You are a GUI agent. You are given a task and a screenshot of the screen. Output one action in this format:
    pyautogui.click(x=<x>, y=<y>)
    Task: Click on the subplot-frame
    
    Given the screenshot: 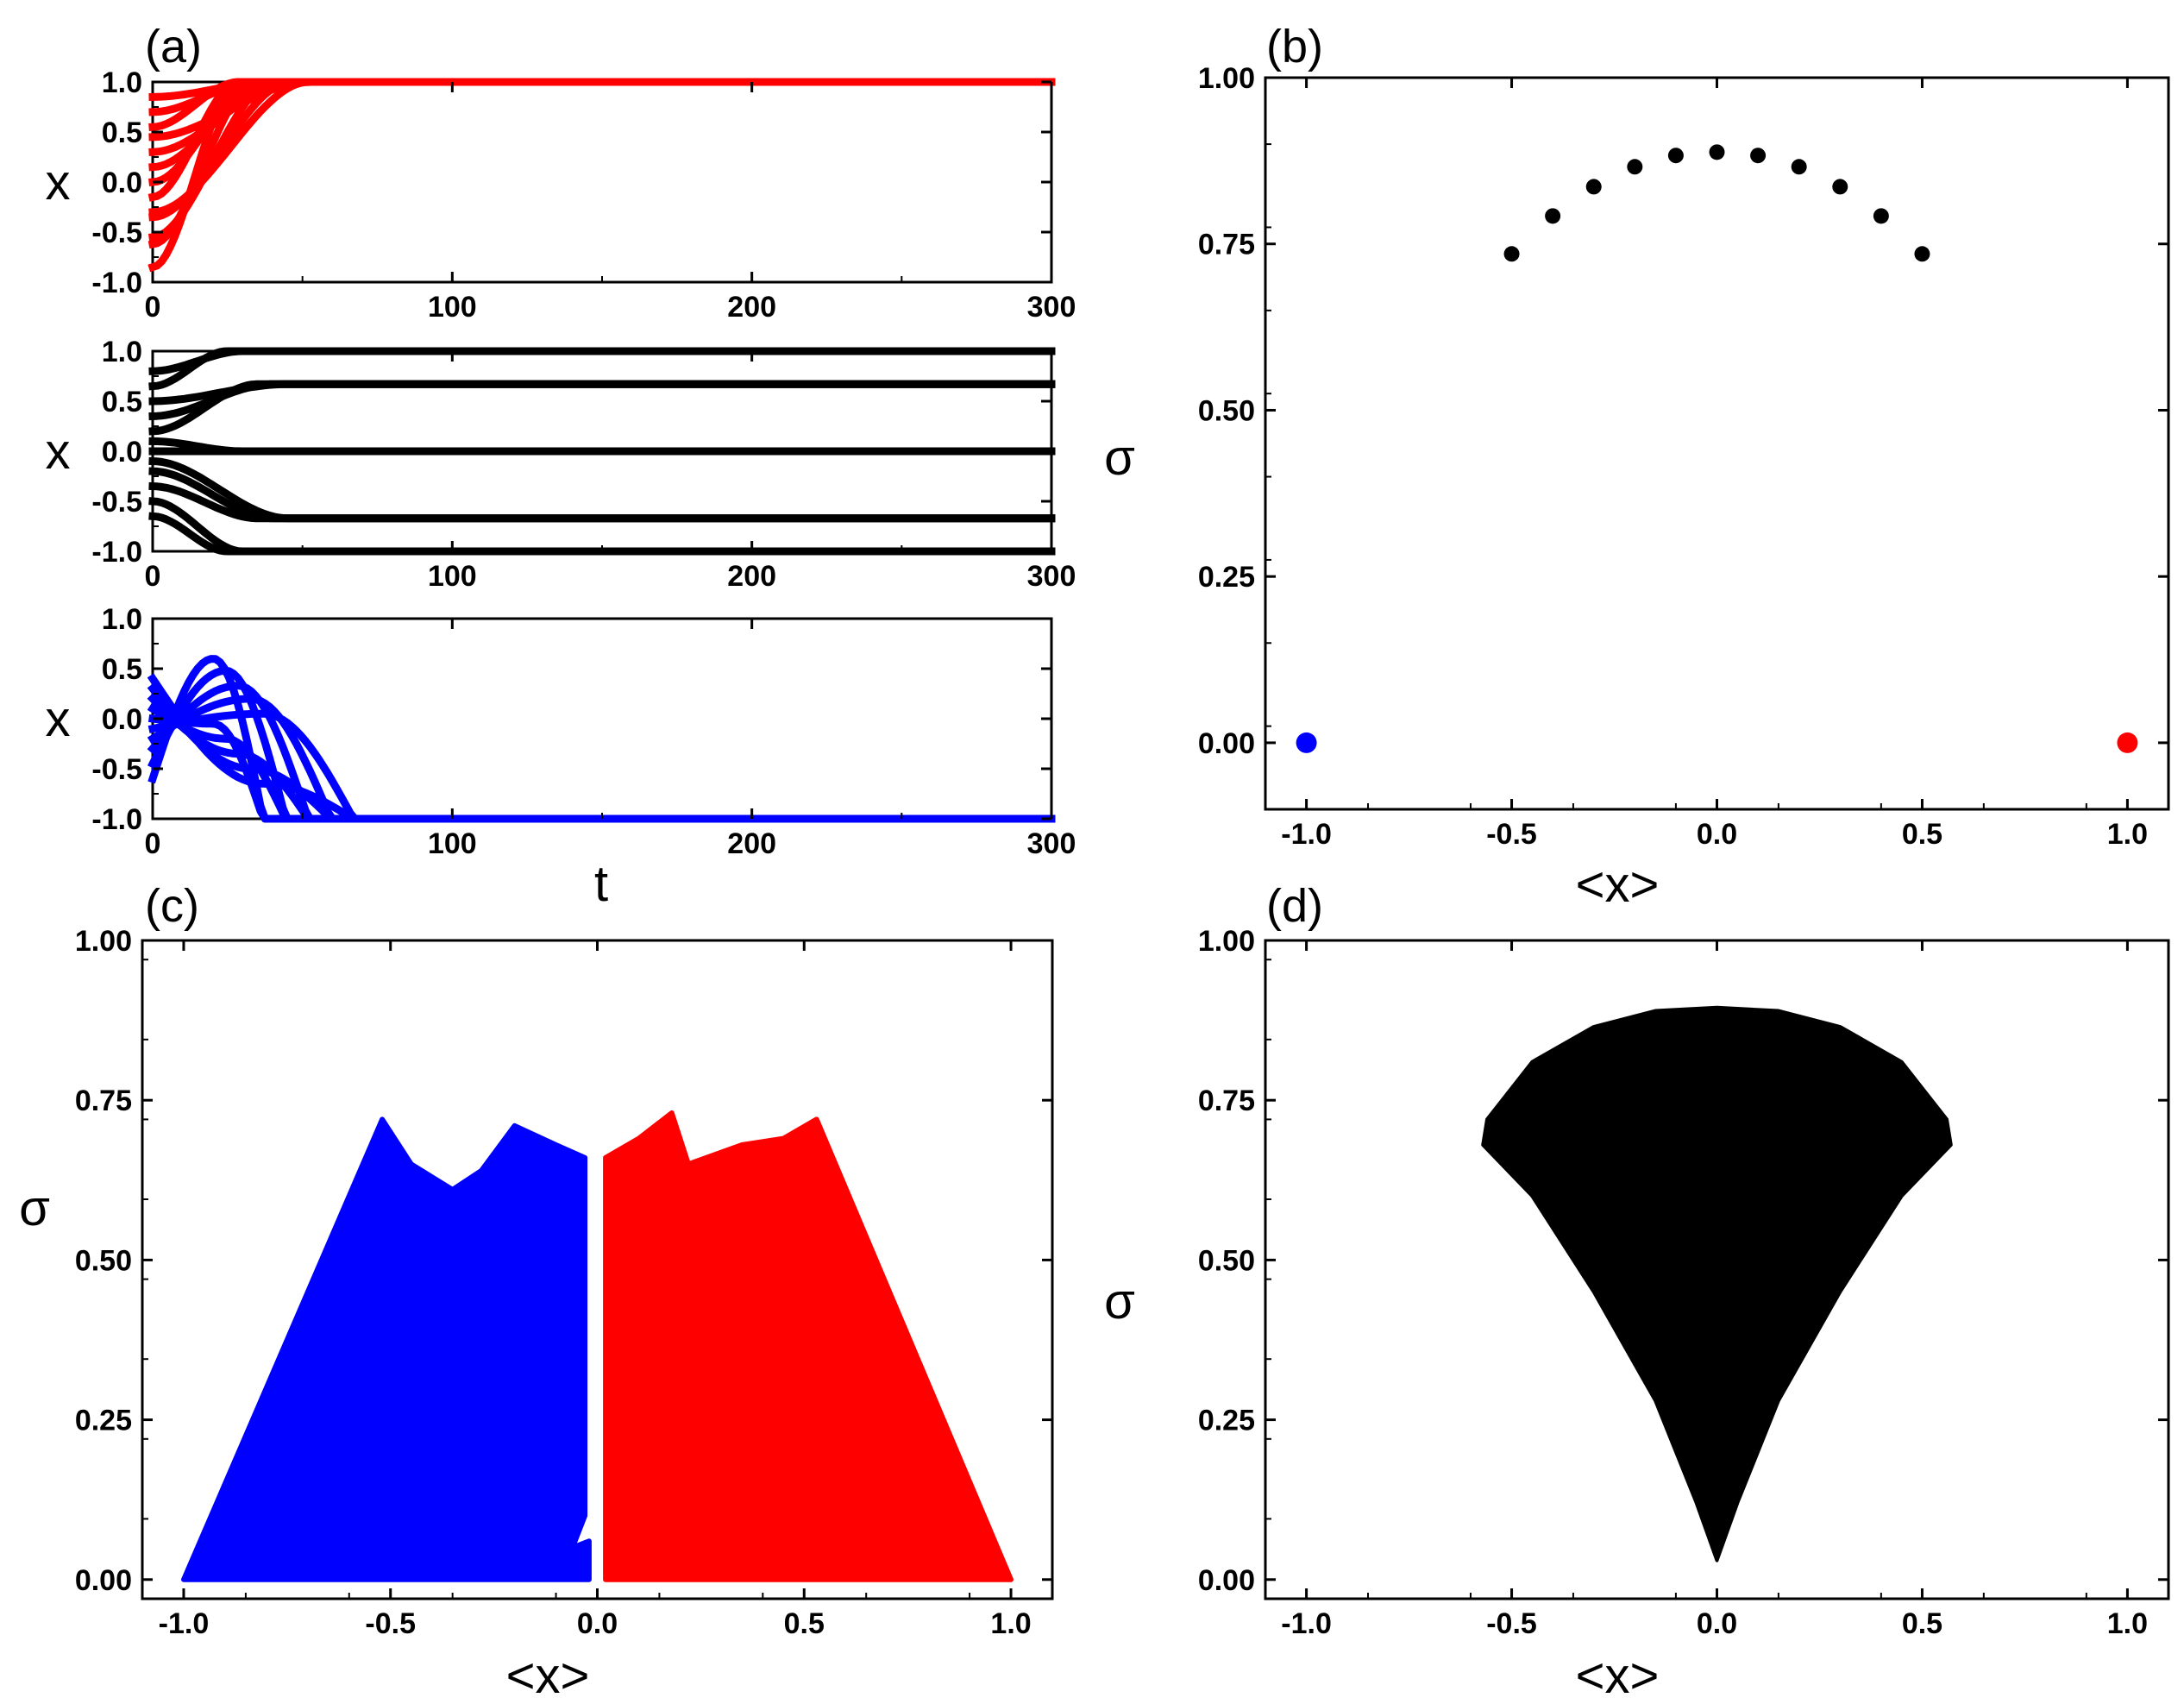 What is the action you would take?
    pyautogui.click(x=602, y=182)
    